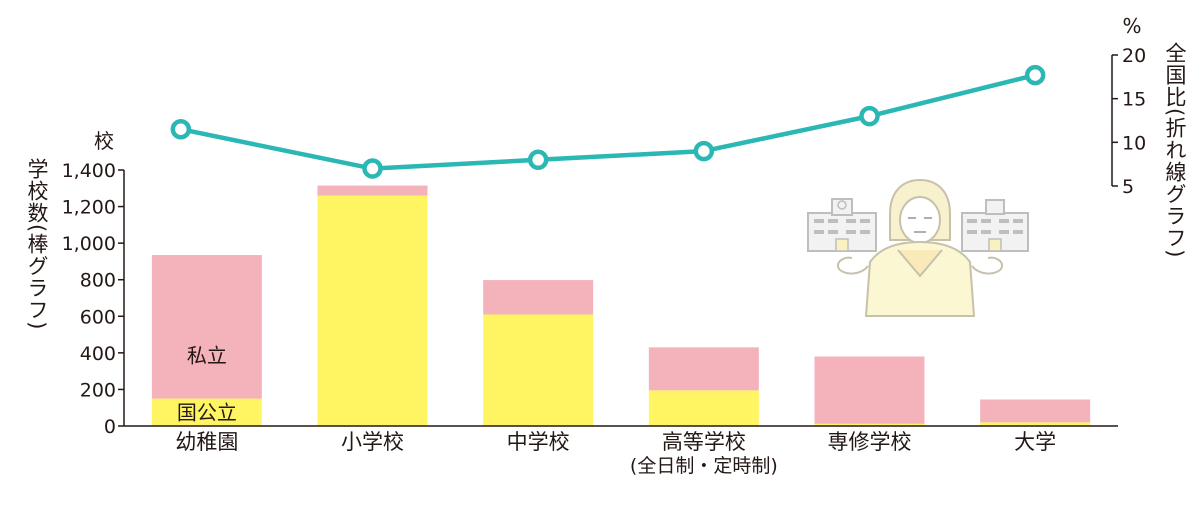  Describe the element at coordinates (89, 208) in the screenshot. I see `y-left-tick-label: 1,200` at that location.